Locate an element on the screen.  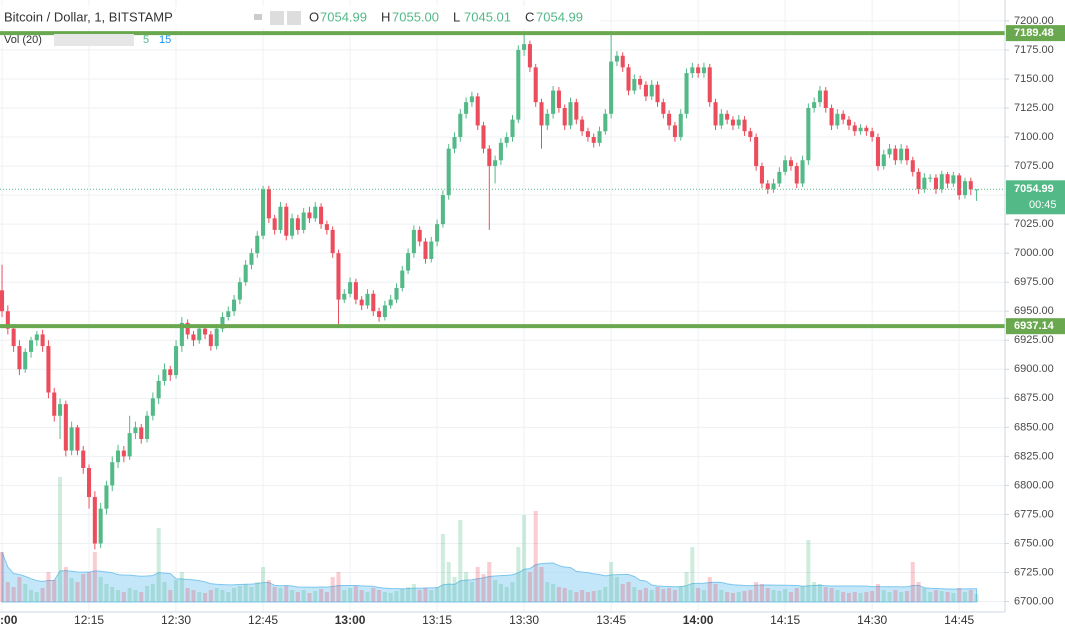
last-price-label: 7054.99 is located at coordinates (1034, 189).